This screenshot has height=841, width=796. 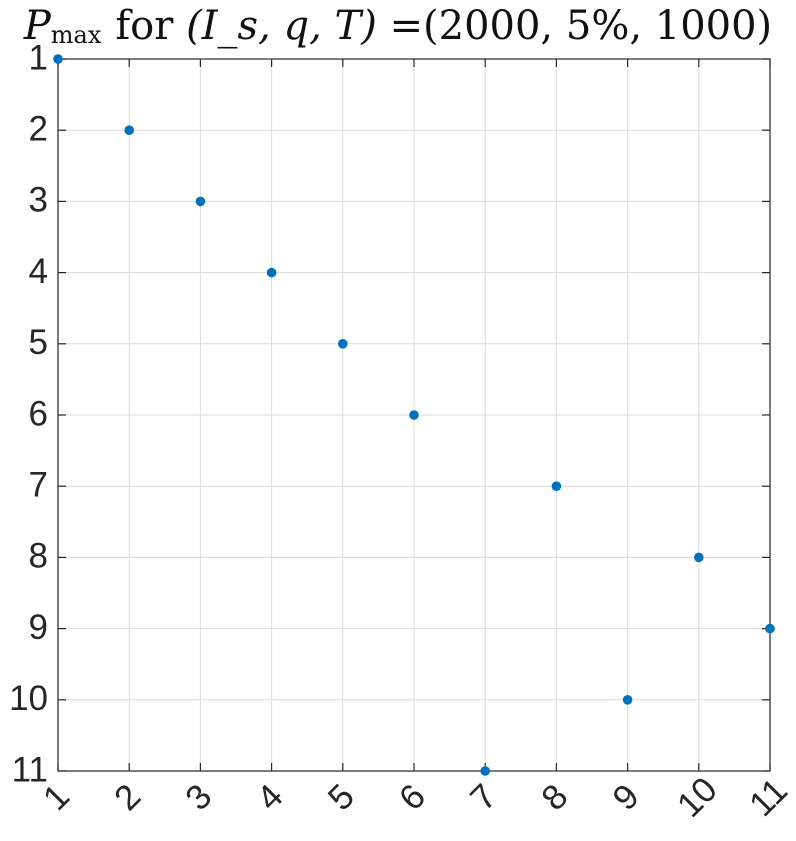 I want to click on x-tick-label: 2, so click(x=127, y=797).